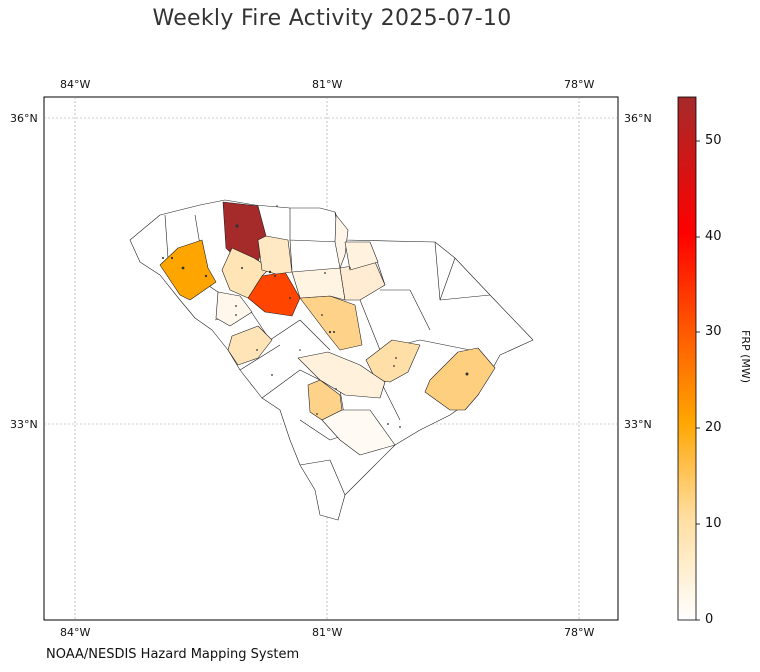 This screenshot has height=672, width=760. What do you see at coordinates (709, 619) in the screenshot?
I see `colorbar-label-0: 0` at bounding box center [709, 619].